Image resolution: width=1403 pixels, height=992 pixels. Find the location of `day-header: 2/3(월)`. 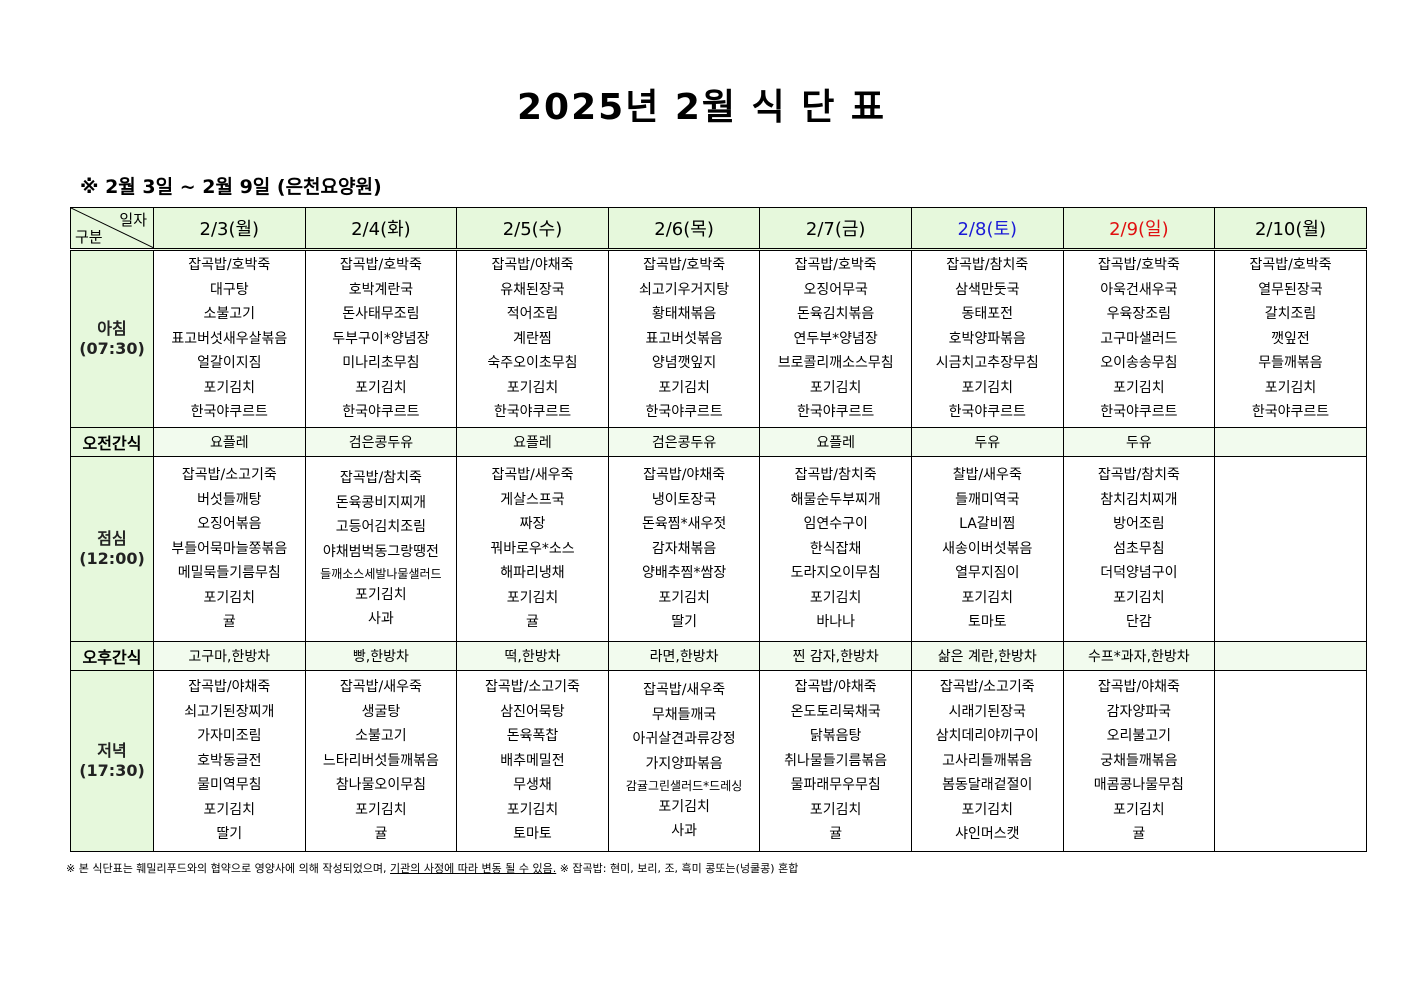

day-header: 2/3(월) is located at coordinates (229, 229).